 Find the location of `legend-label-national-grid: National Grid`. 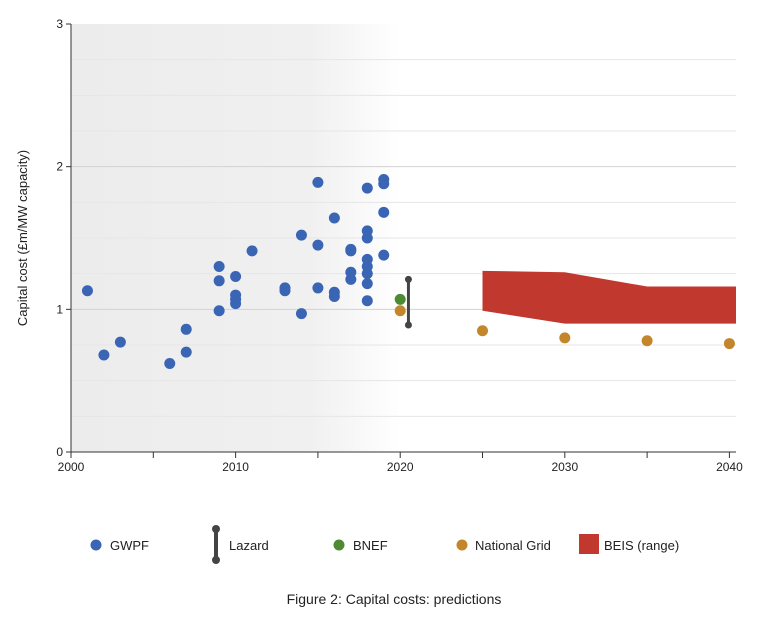

legend-label-national-grid: National Grid is located at coordinates (513, 545).